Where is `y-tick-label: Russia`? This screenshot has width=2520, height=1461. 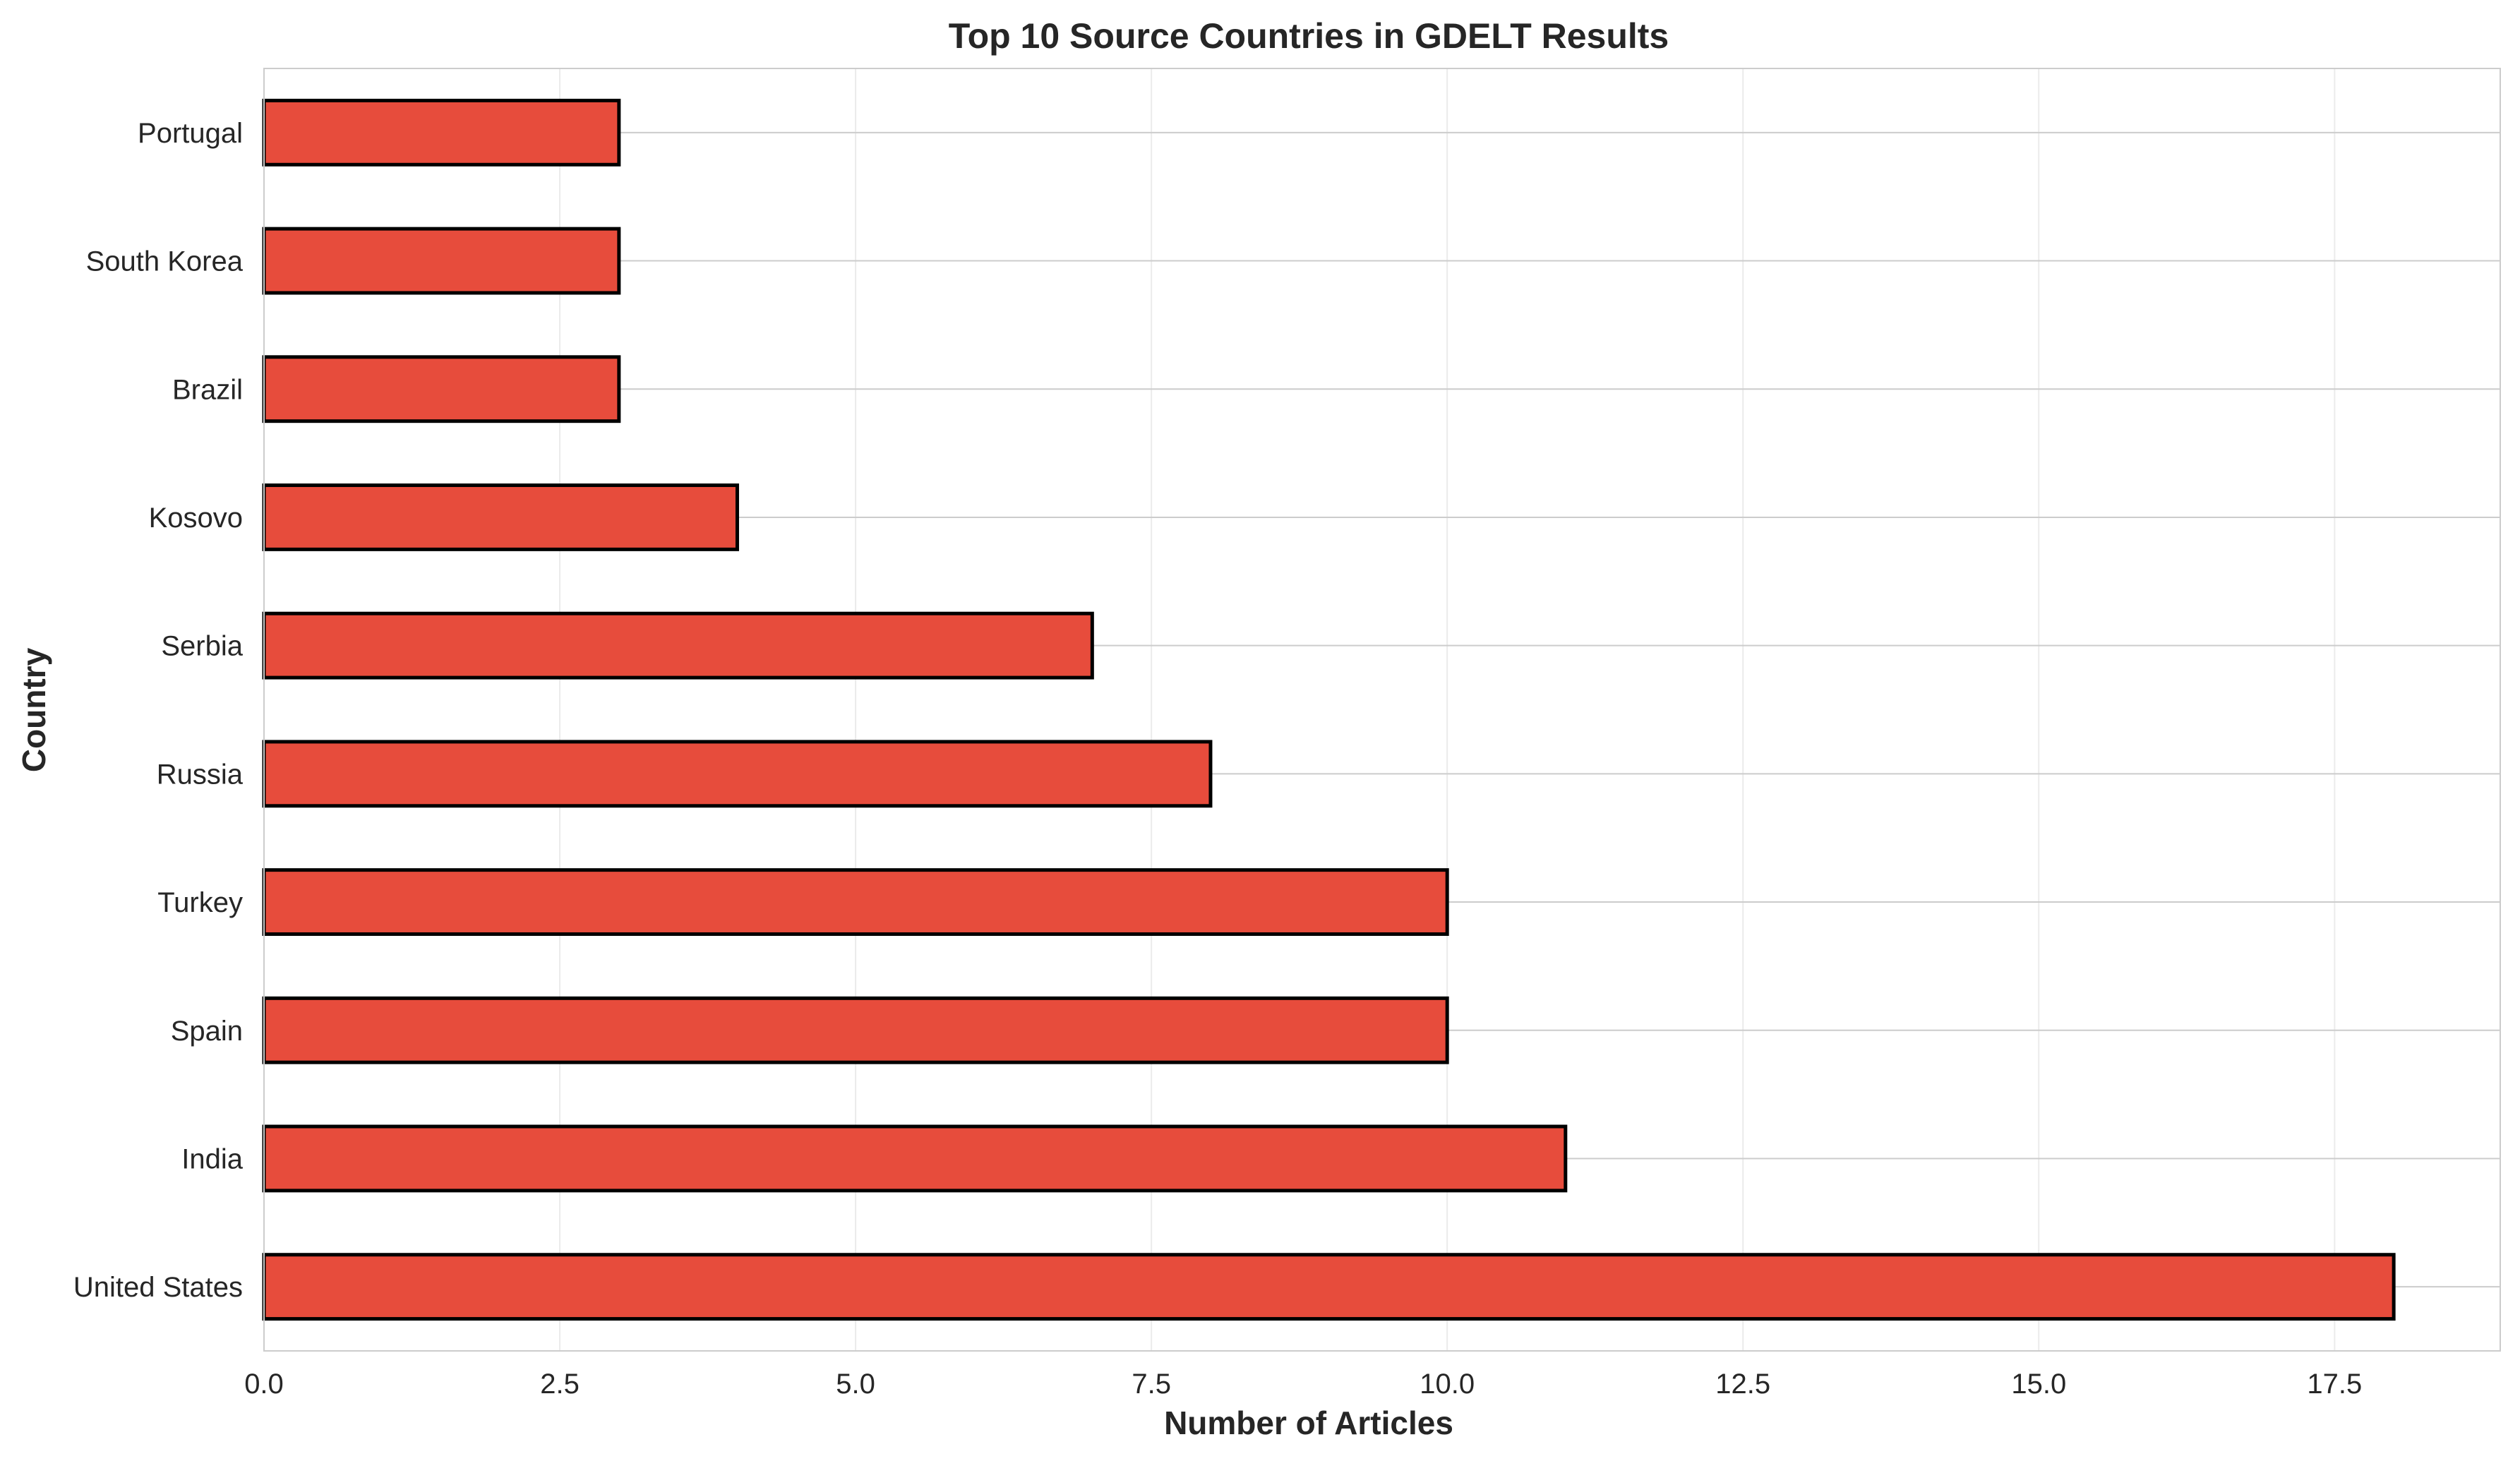 y-tick-label: Russia is located at coordinates (201, 774).